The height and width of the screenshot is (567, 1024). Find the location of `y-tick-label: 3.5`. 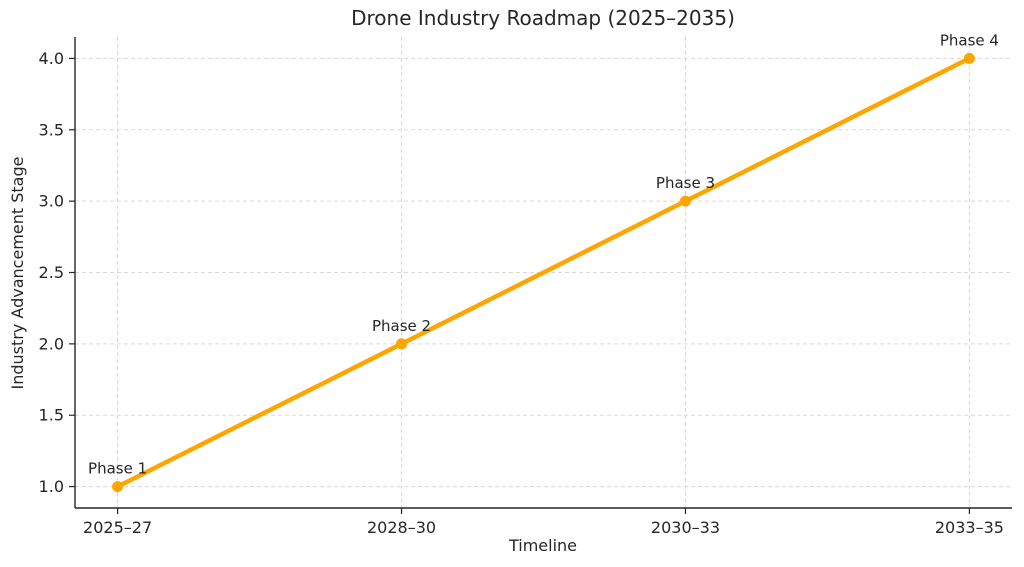

y-tick-label: 3.5 is located at coordinates (51, 129).